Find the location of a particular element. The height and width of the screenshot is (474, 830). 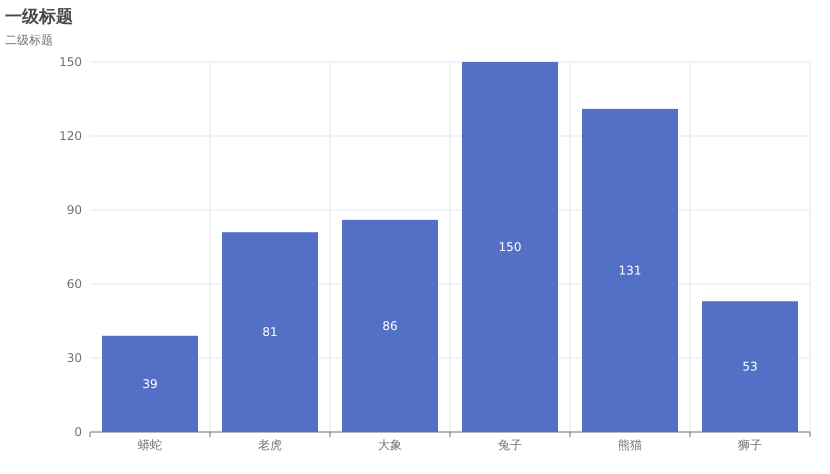

data-label: 39 is located at coordinates (150, 383).